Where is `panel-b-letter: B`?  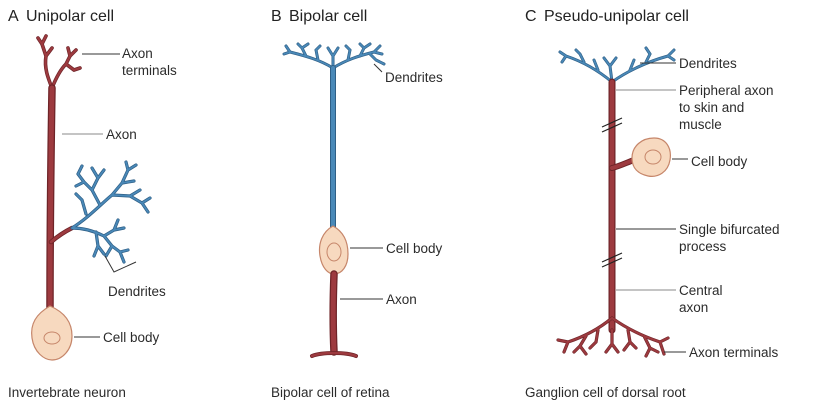 panel-b-letter: B is located at coordinates (276, 16).